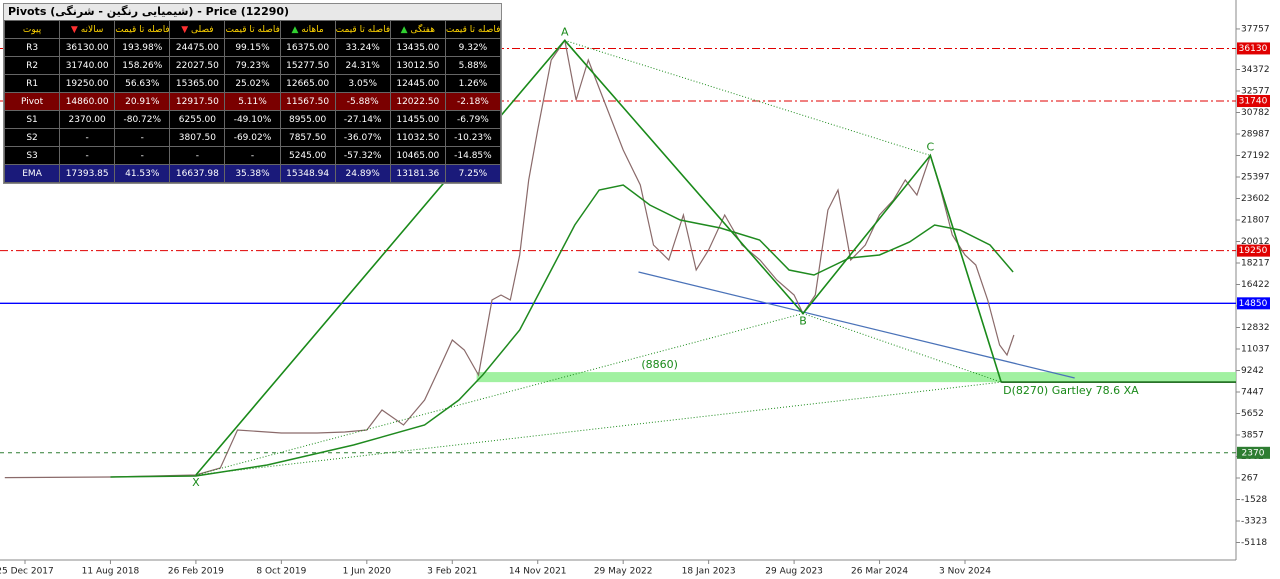 This screenshot has width=1280, height=579. Describe the element at coordinates (1252, 371) in the screenshot. I see `y-tick-label: 9242` at that location.